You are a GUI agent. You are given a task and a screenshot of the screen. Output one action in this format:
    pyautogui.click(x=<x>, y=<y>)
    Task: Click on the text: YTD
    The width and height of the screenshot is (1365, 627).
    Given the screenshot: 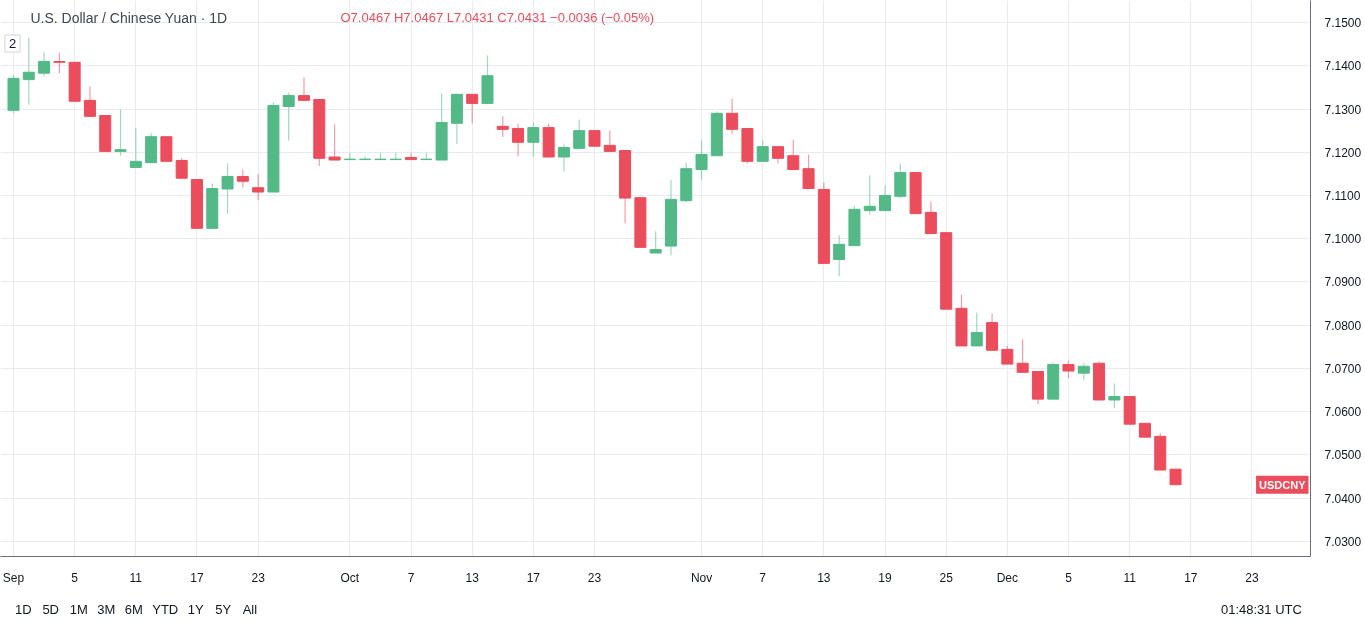 What is the action you would take?
    pyautogui.click(x=165, y=609)
    